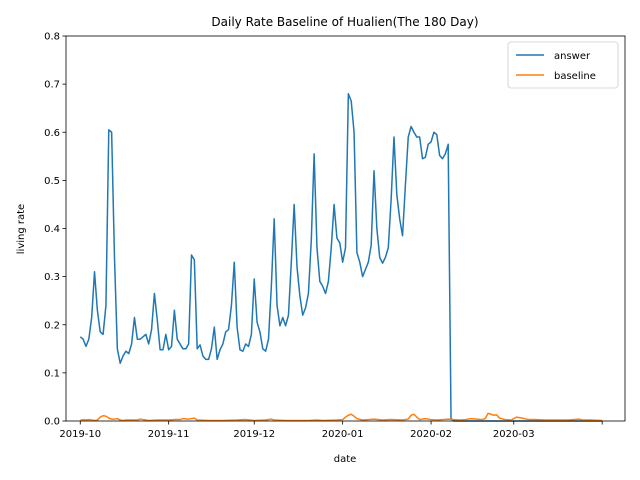 This screenshot has height=480, width=640. I want to click on x-tick-label: 2020-03, so click(514, 434).